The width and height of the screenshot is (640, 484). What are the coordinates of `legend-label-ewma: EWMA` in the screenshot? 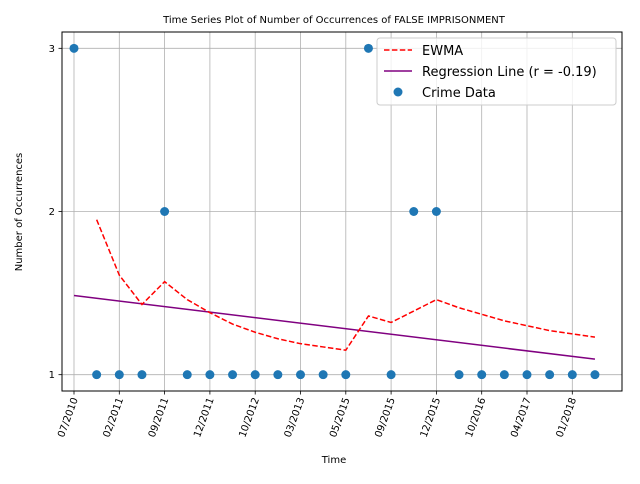 It's located at (442, 51).